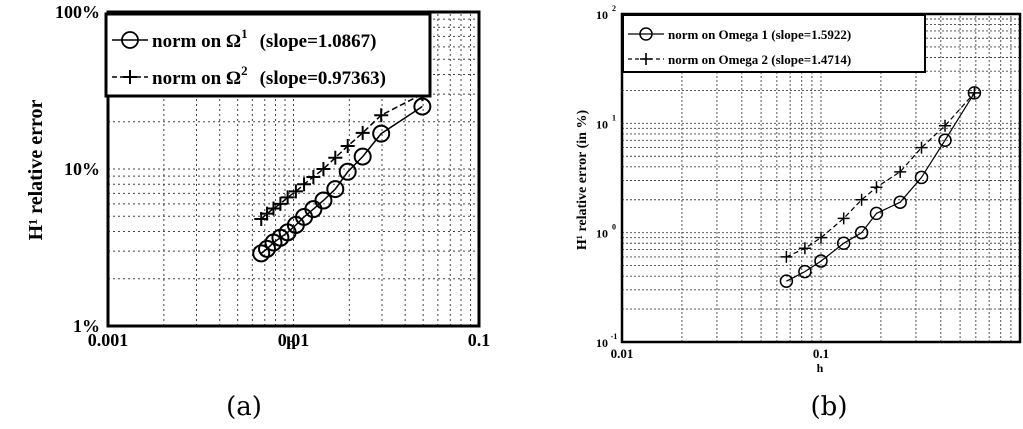 This screenshot has height=429, width=1023. I want to click on y-tick-exponent: 2, so click(614, 8).